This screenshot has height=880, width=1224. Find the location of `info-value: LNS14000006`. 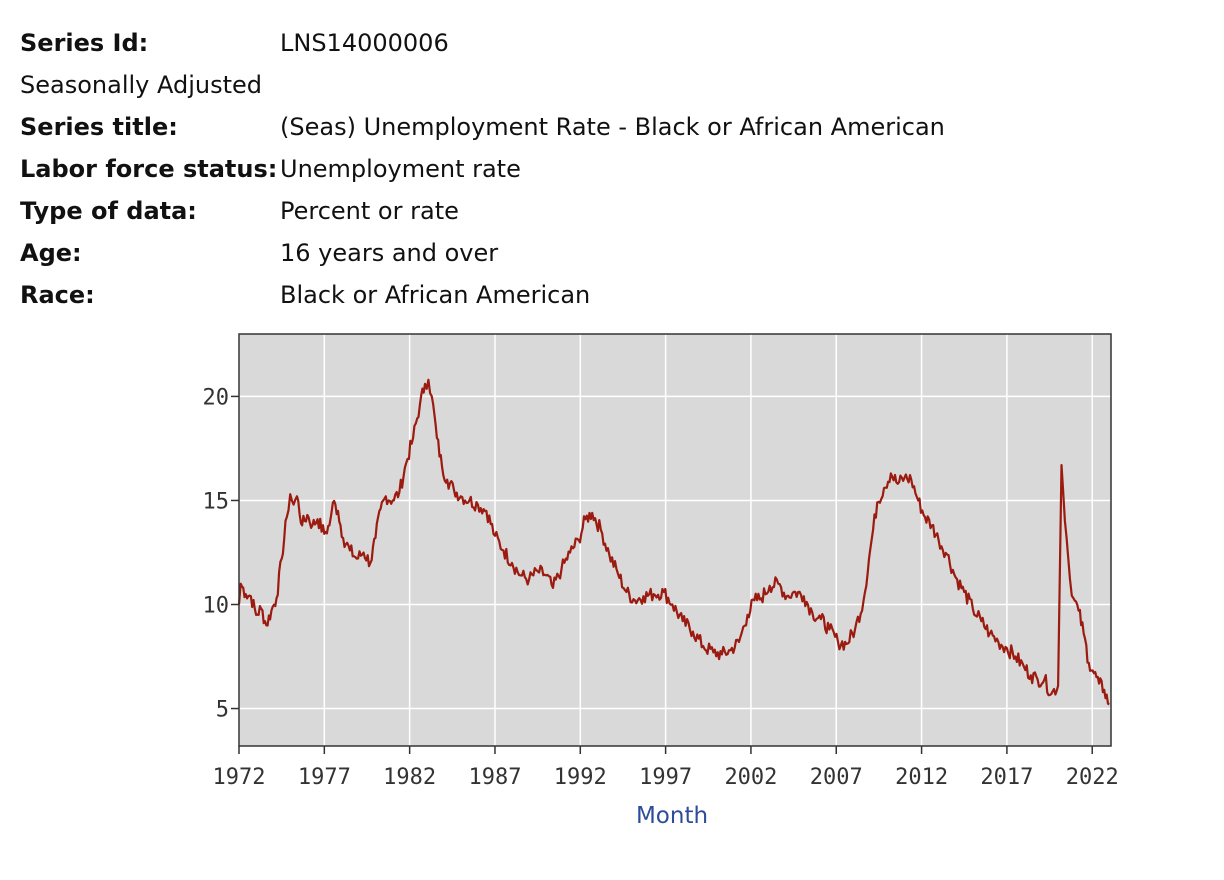

info-value: LNS14000006 is located at coordinates (364, 43).